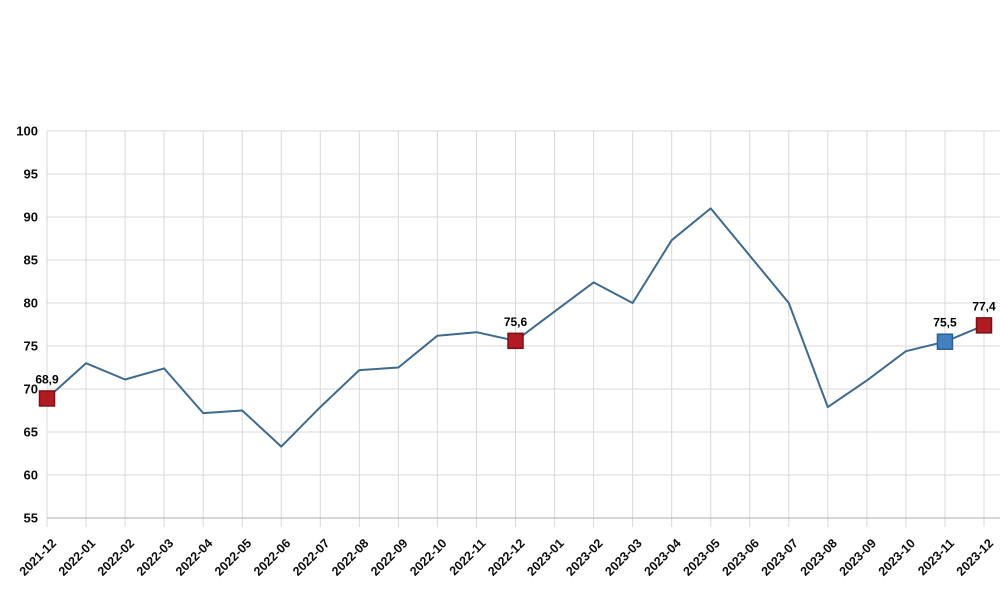 The height and width of the screenshot is (593, 1000). I want to click on y-axis-tick-label: 60, so click(31, 475).